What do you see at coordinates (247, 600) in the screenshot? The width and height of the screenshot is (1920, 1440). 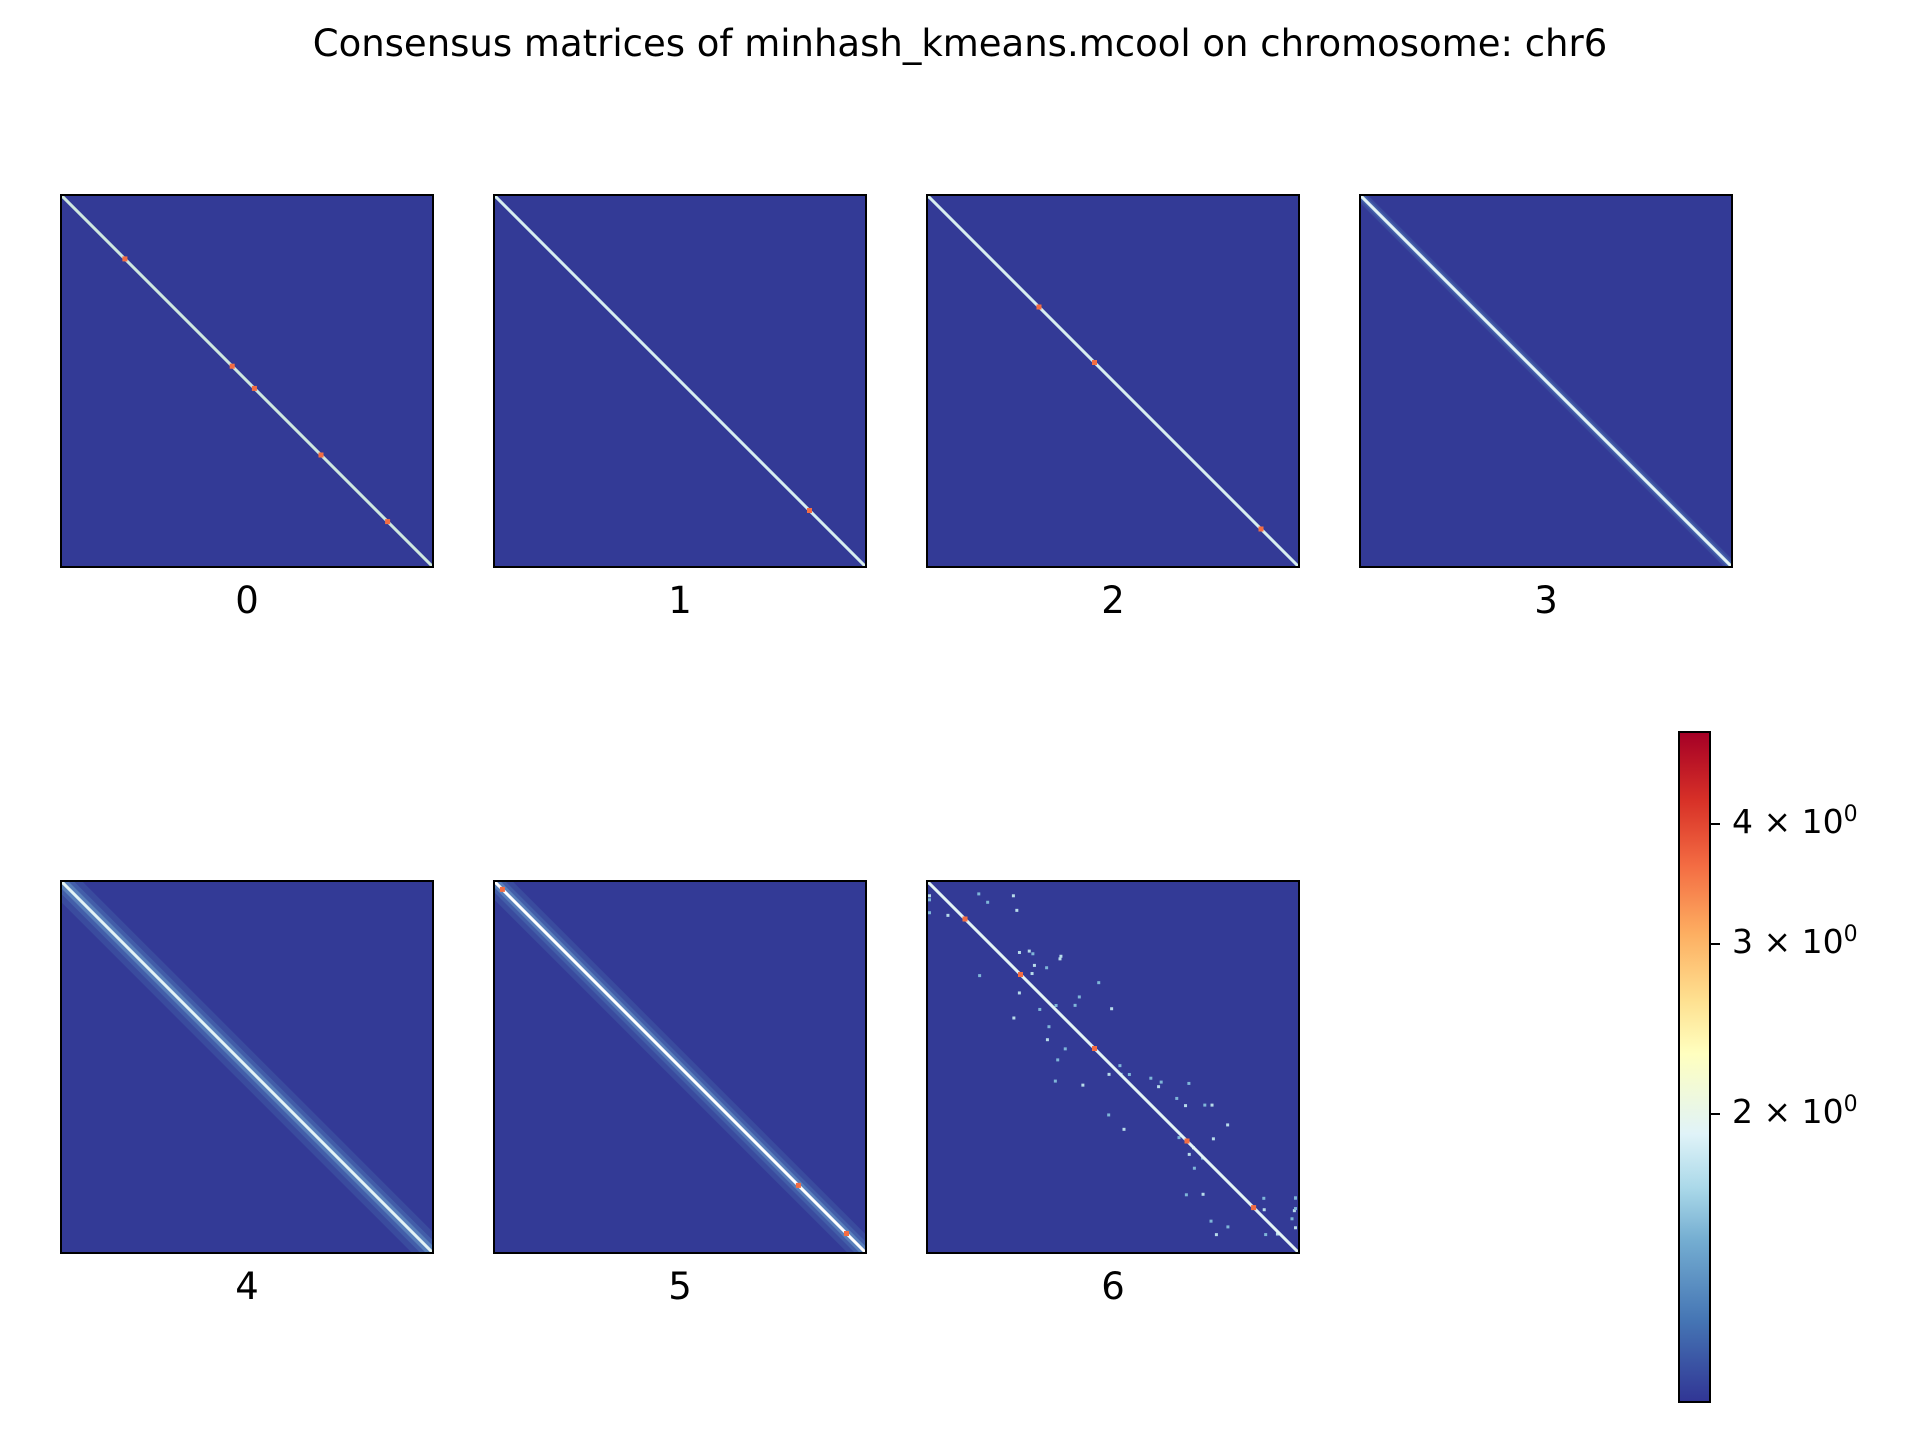 I see `panel-label-0: 0` at bounding box center [247, 600].